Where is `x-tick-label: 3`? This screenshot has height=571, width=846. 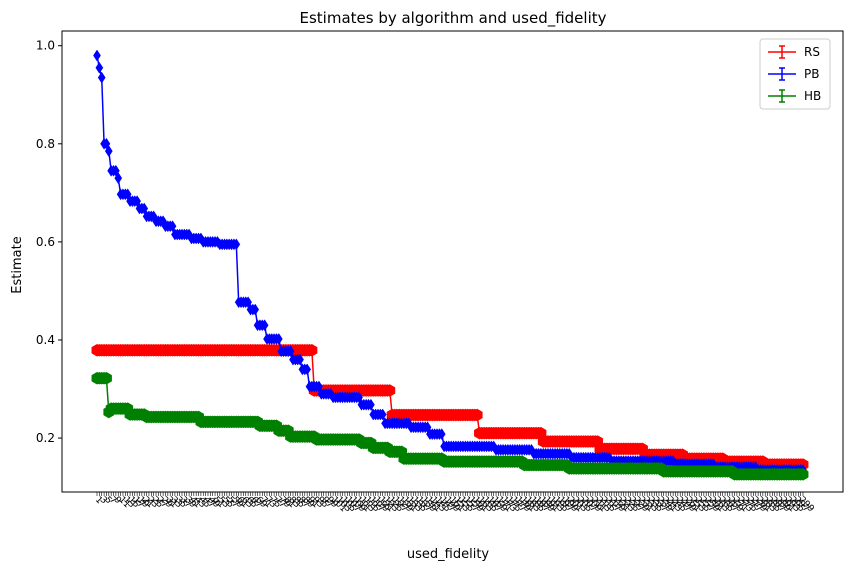 x-tick-label: 3 is located at coordinates (103, 500).